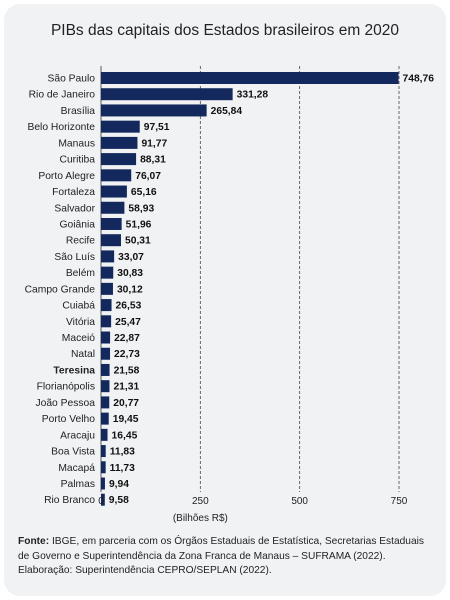  Describe the element at coordinates (78, 484) in the screenshot. I see `category-label: Palmas` at that location.